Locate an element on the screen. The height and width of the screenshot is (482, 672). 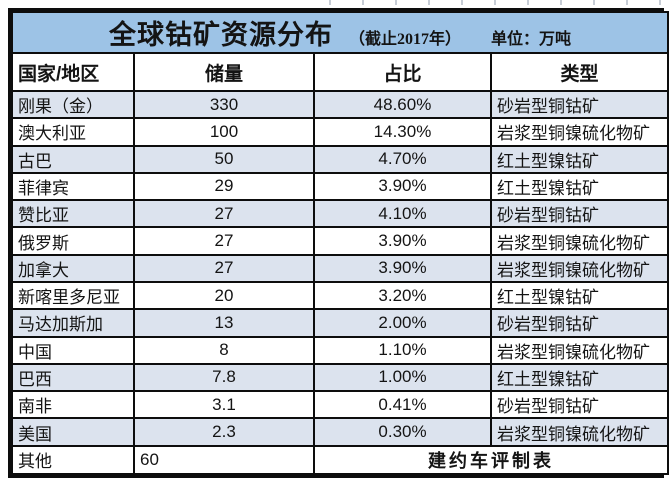
table-unit-label: 单位：万吨 is located at coordinates (531, 39).